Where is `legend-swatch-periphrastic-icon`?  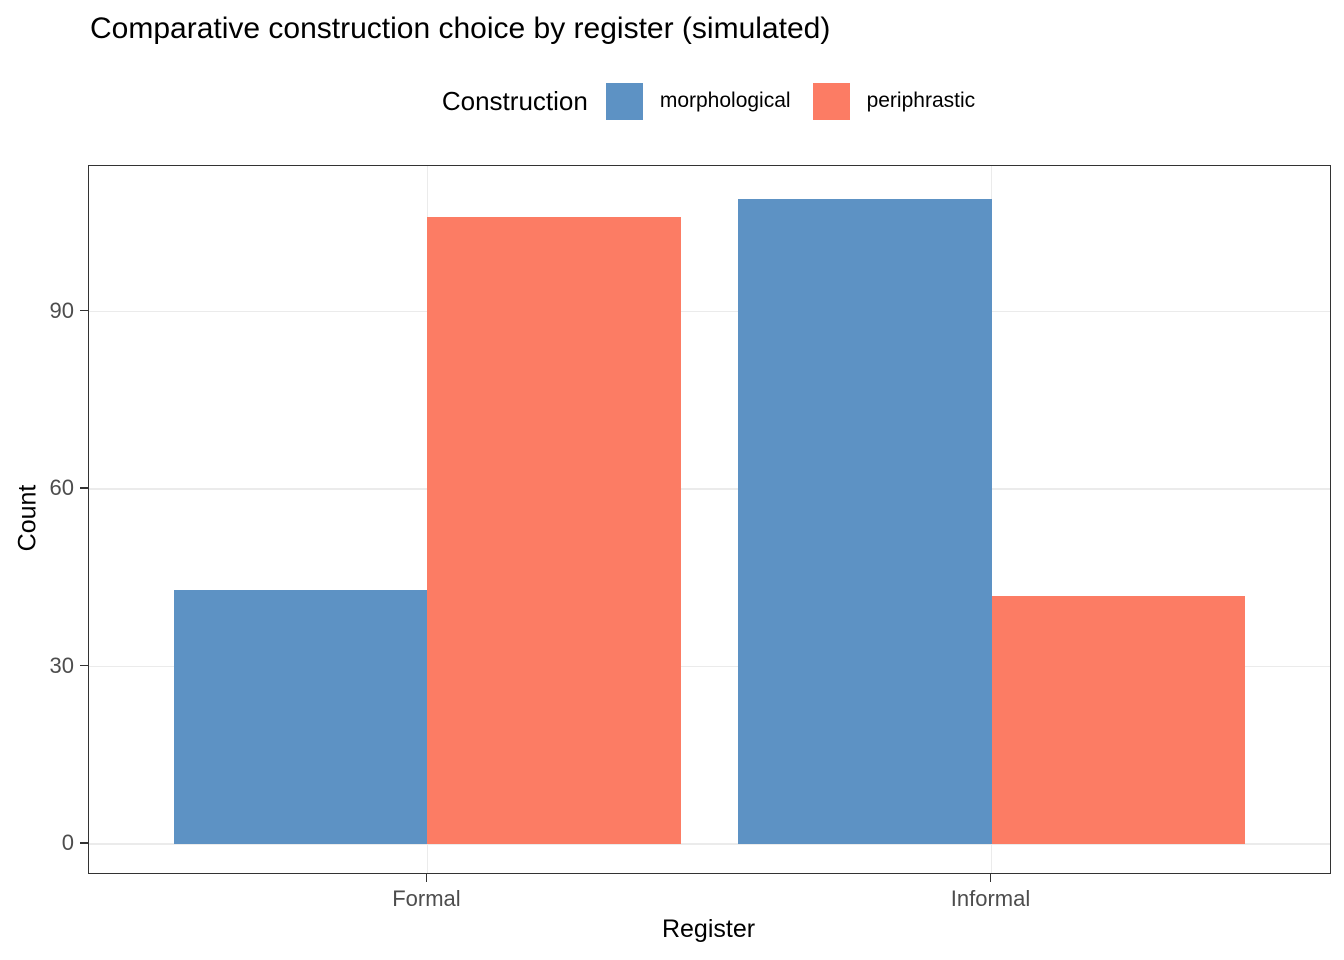 legend-swatch-periphrastic-icon is located at coordinates (831, 101).